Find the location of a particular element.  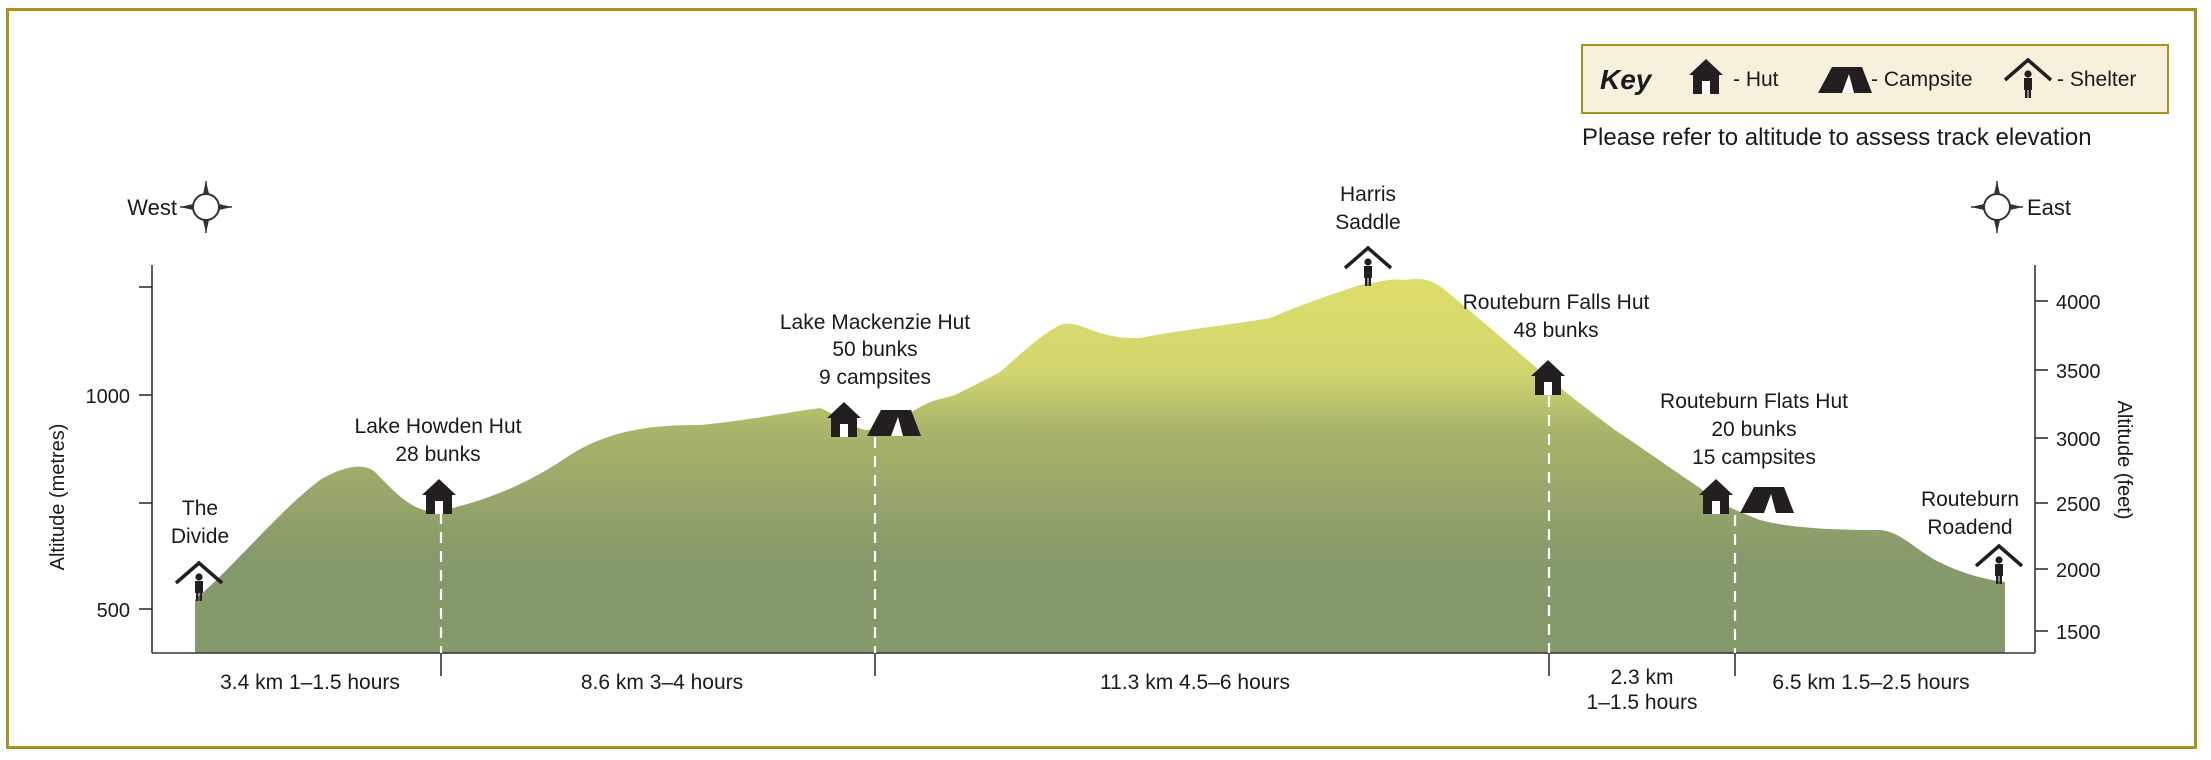

routeburn-flats-campsite-icon is located at coordinates (1767, 500).